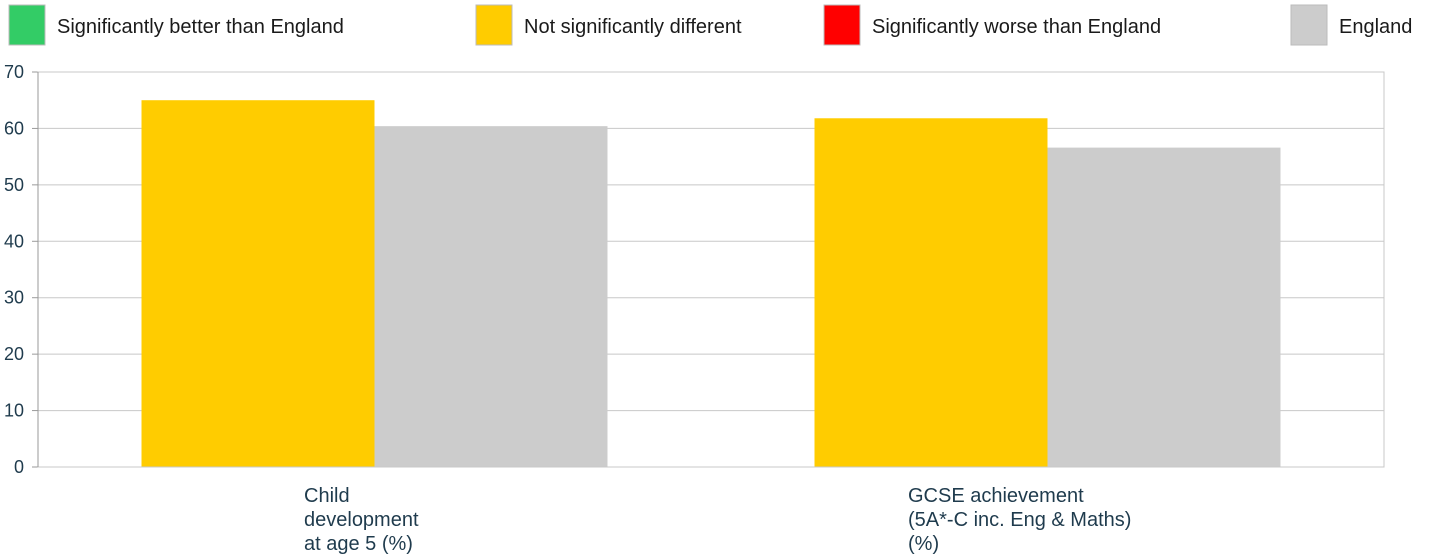 The width and height of the screenshot is (1444, 560). I want to click on legend-label: Significantly better than England, so click(200, 27).